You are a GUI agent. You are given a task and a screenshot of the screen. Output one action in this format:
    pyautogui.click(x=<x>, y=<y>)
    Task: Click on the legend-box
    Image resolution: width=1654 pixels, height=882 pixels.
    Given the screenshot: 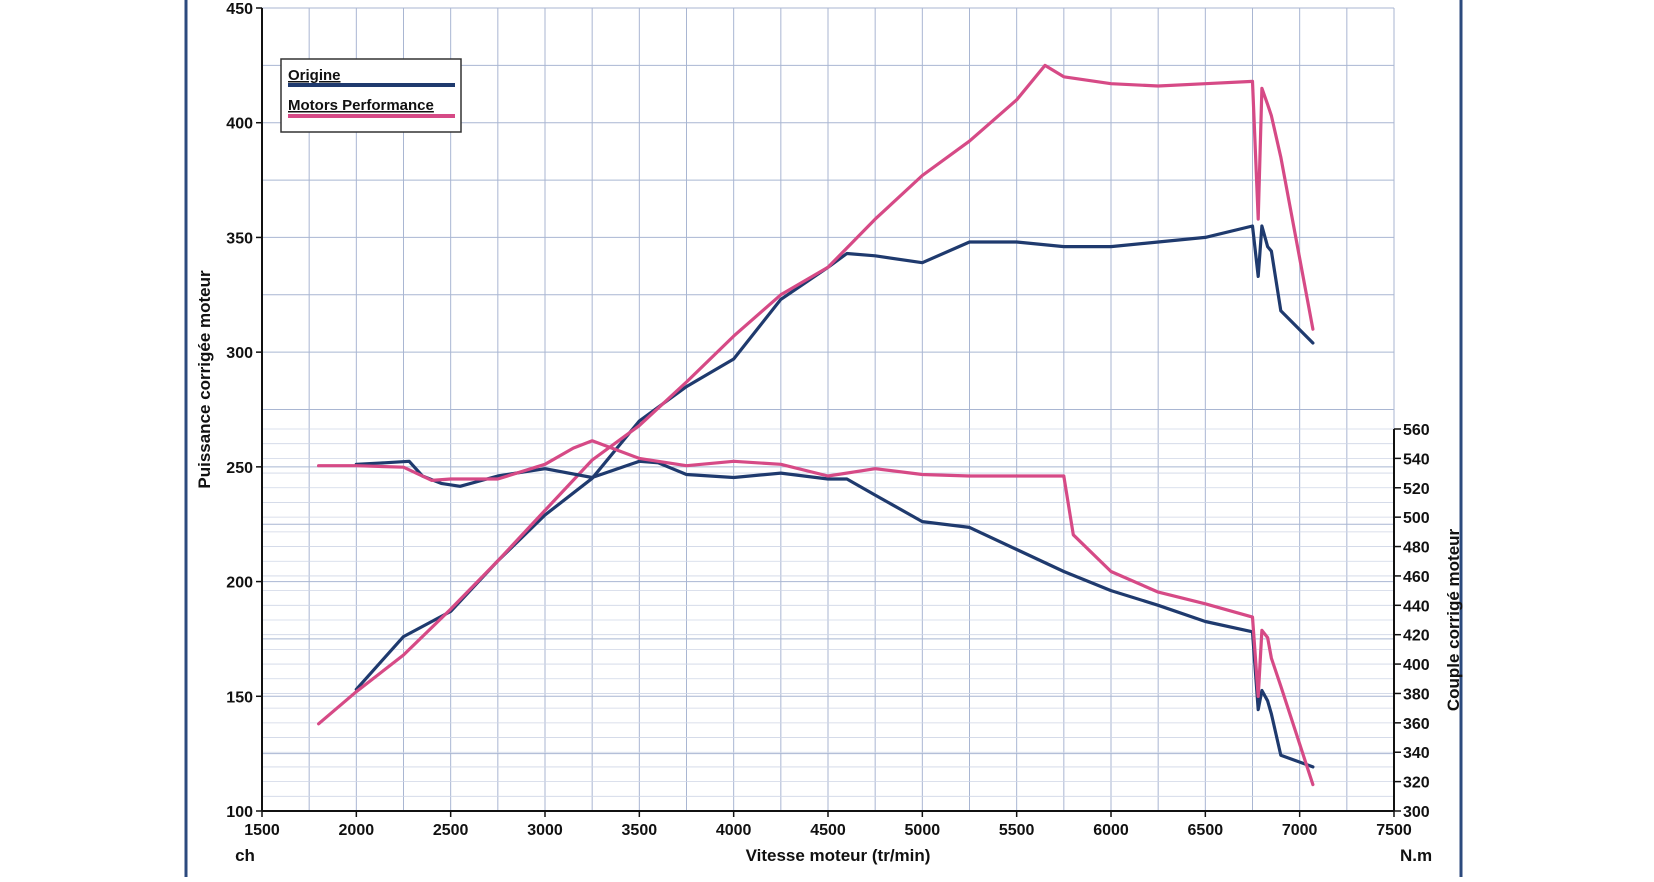 What is the action you would take?
    pyautogui.click(x=371, y=95)
    